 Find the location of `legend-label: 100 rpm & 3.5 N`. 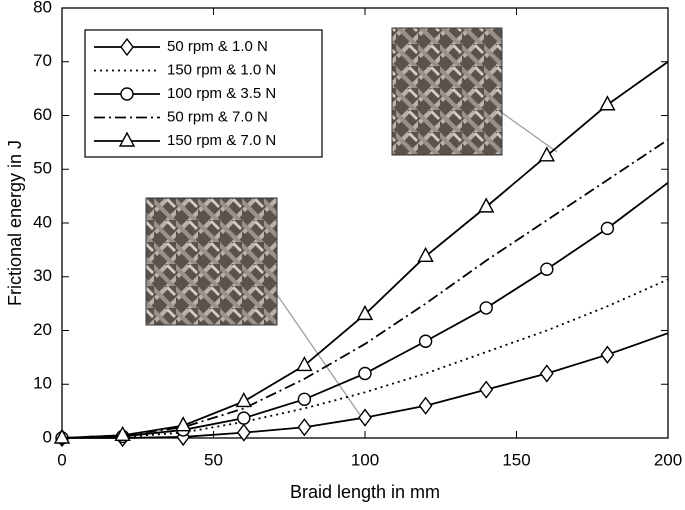

legend-label: 100 rpm & 3.5 N is located at coordinates (221, 93).